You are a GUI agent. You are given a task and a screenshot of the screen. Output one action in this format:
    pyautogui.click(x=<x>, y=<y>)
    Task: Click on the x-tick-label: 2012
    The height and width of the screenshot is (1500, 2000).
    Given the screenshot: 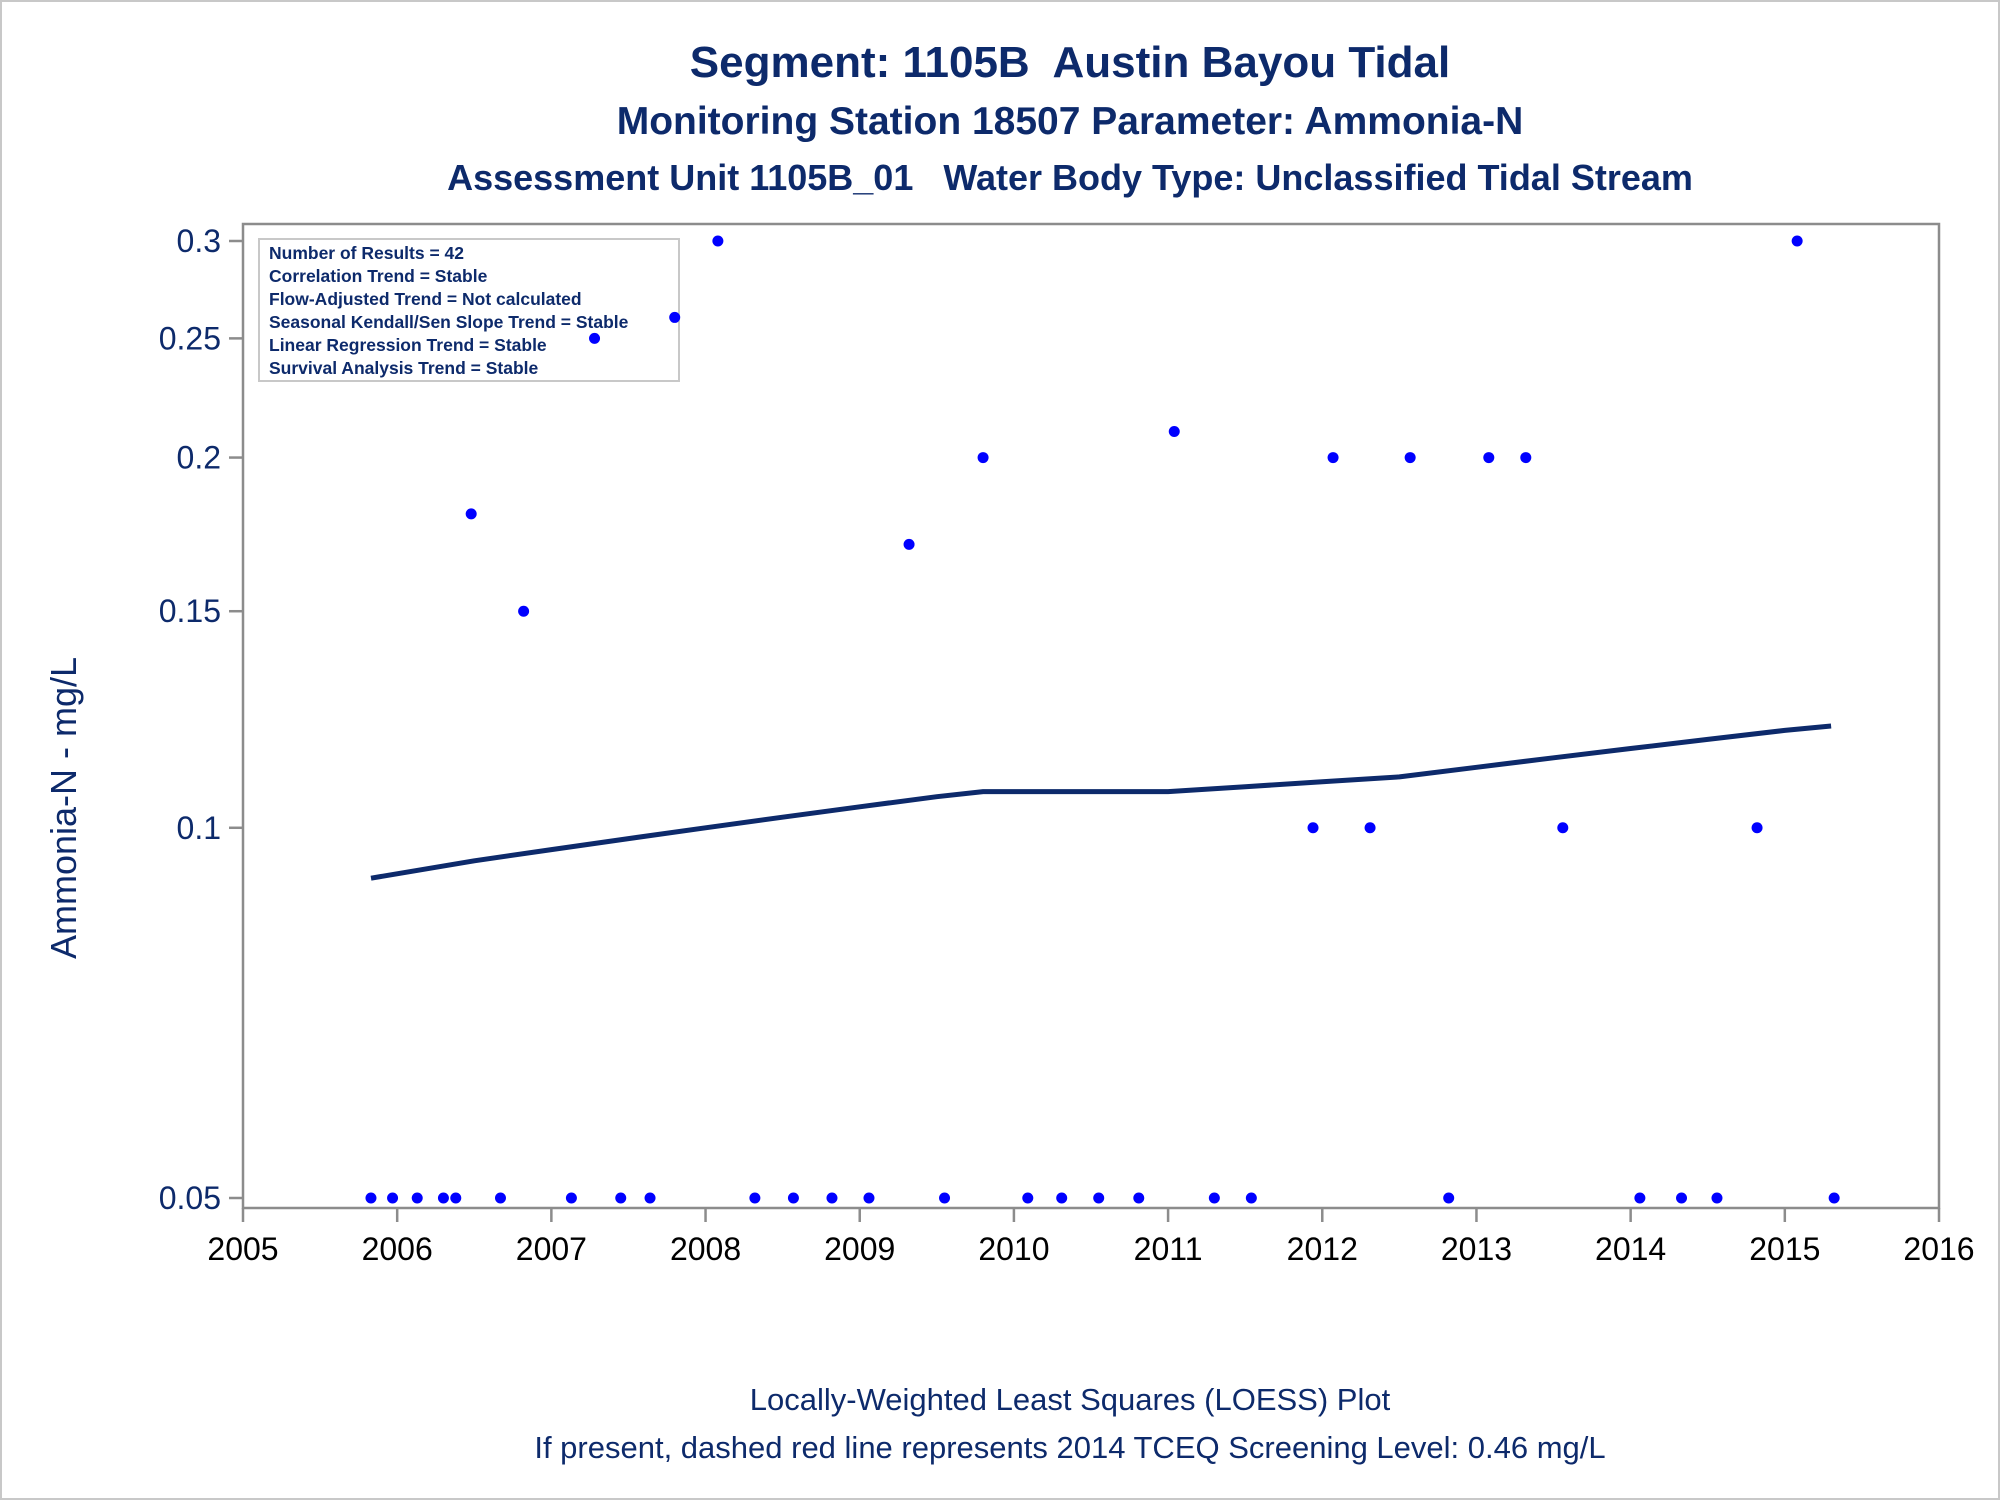 What is the action you would take?
    pyautogui.click(x=1322, y=1249)
    